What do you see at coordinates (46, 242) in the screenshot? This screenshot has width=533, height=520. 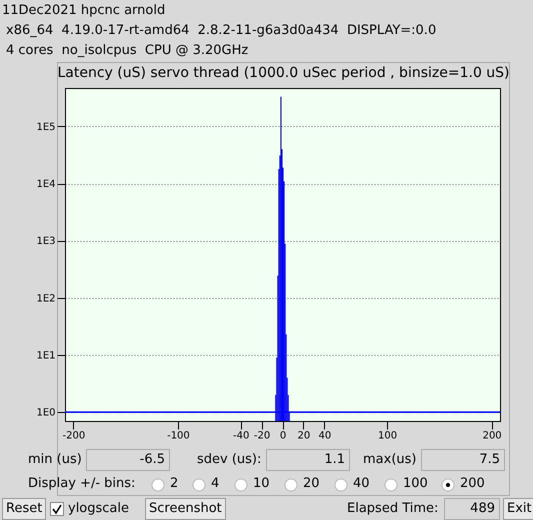 I see `y-tick-label: 1E3` at bounding box center [46, 242].